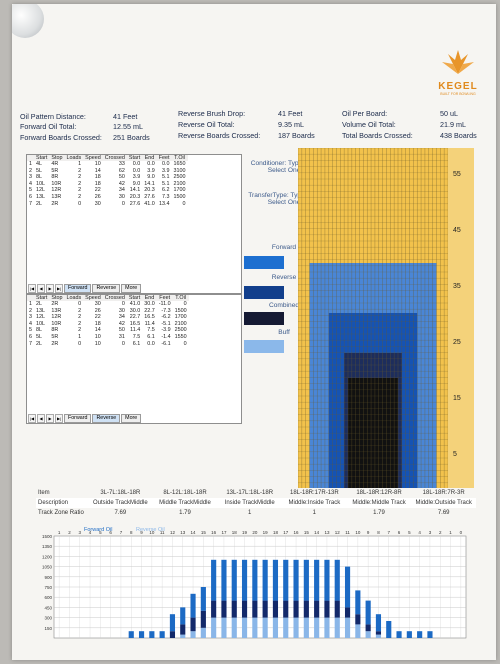 This screenshot has height=664, width=500. I want to click on column-header, so click(30, 298).